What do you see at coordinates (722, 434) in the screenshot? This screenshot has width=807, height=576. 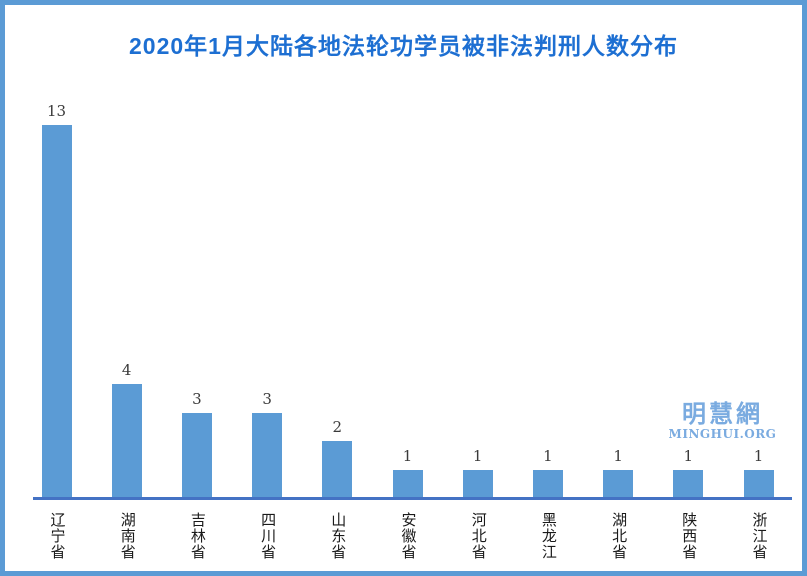 I see `watermark-minghui-latin: MINGHUI.ORG` at bounding box center [722, 434].